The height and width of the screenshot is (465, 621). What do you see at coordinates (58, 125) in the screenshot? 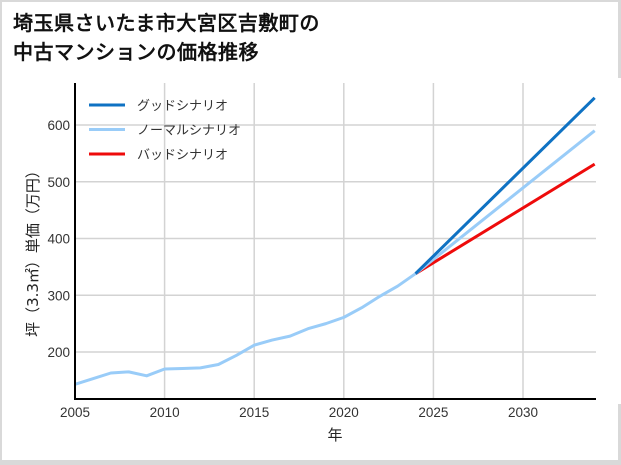
I see `y-tick-label: 600` at bounding box center [58, 125].